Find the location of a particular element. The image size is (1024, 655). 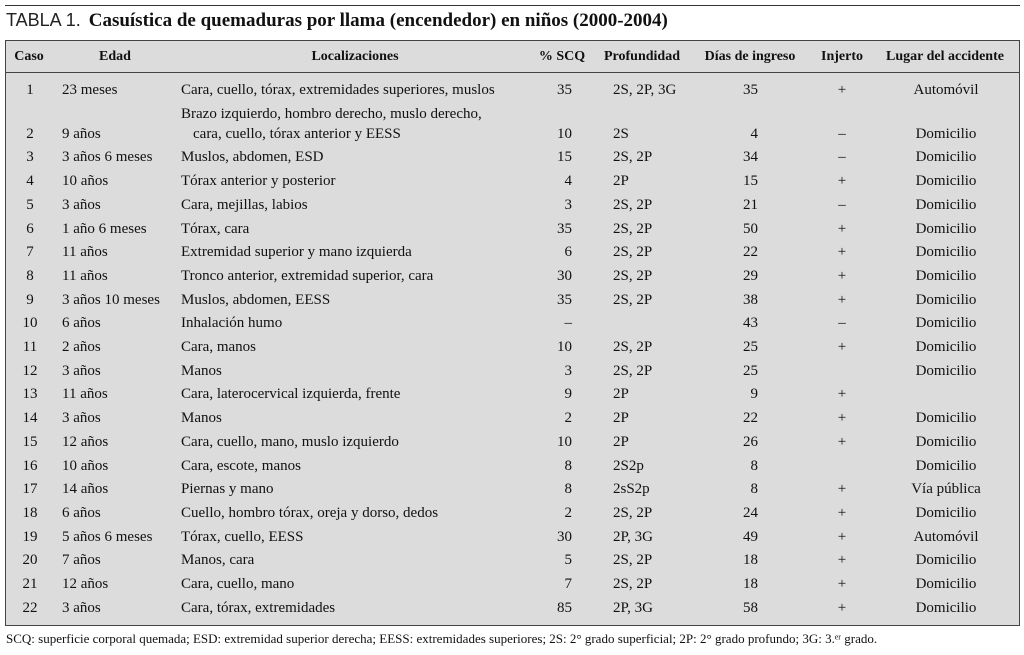

caso-cell: 11 is located at coordinates (30, 347).